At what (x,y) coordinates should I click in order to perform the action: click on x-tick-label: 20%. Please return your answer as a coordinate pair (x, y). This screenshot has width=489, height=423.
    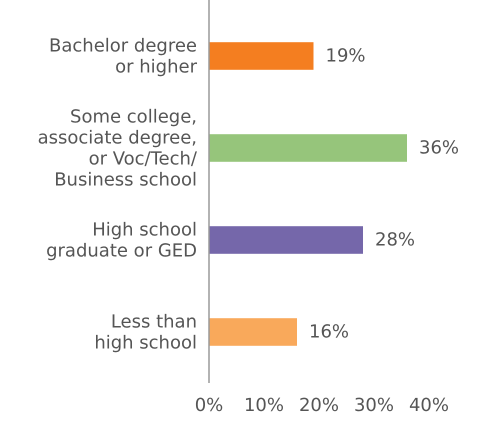
    Looking at the image, I should click on (319, 405).